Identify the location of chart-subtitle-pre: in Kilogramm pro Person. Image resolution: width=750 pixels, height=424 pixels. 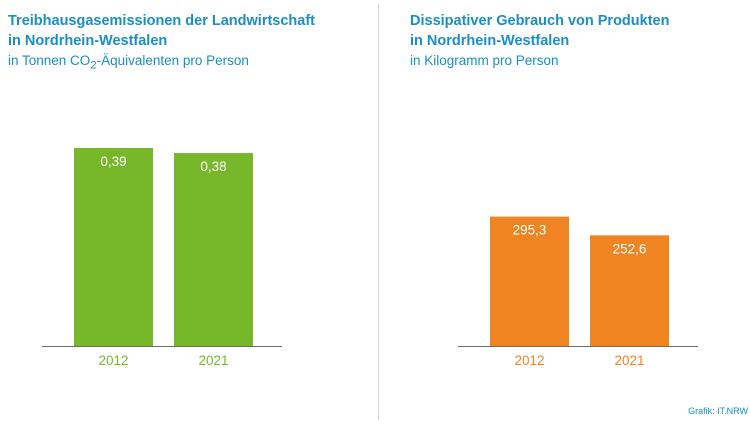
(484, 60).